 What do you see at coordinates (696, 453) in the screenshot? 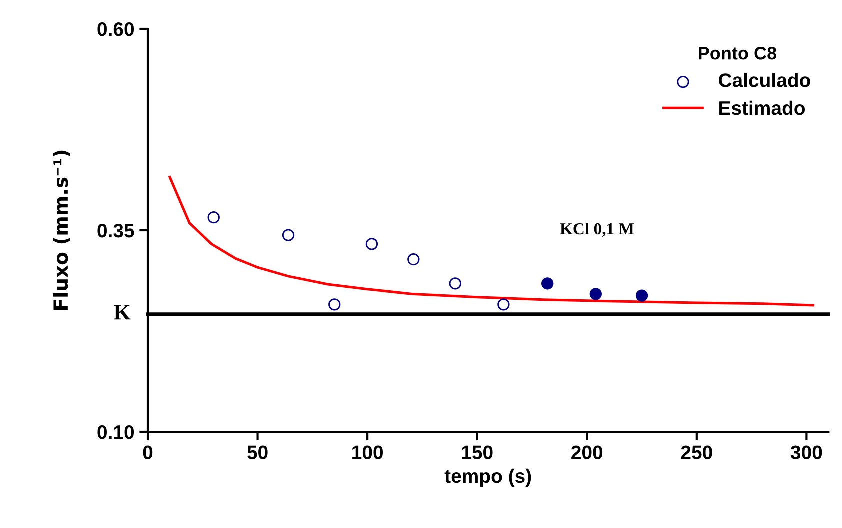
I see `x-tick-label: 250` at bounding box center [696, 453].